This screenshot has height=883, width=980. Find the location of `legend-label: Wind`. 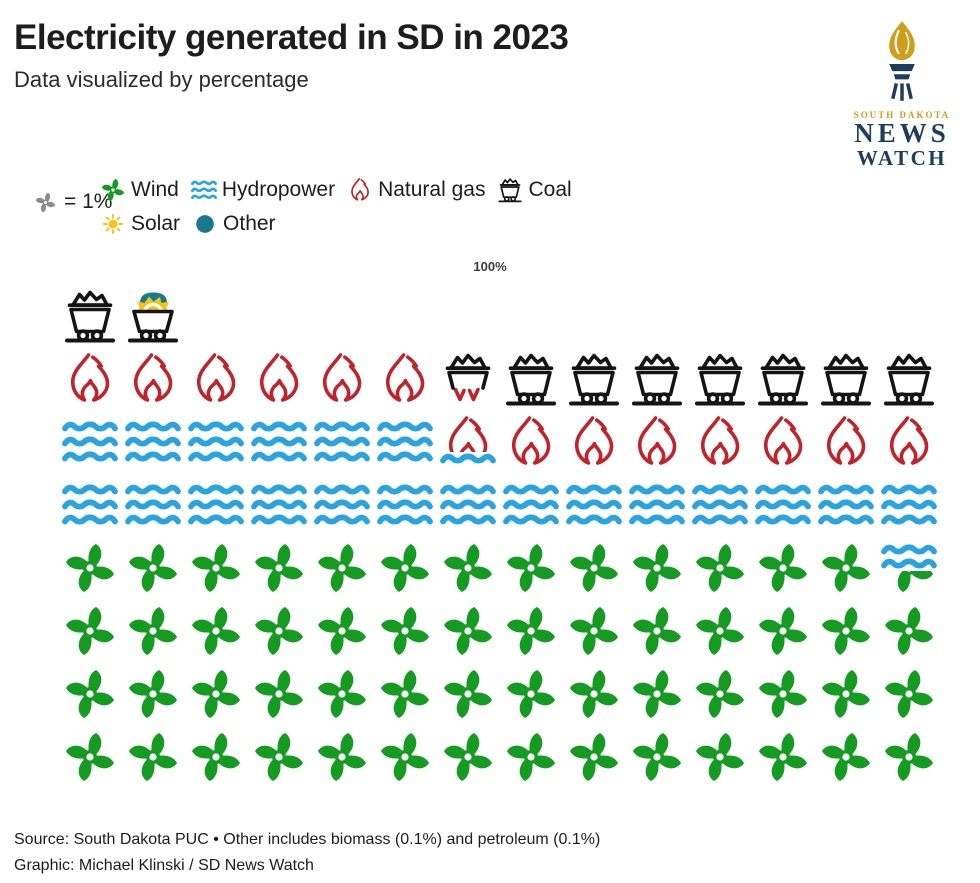

legend-label: Wind is located at coordinates (155, 189).